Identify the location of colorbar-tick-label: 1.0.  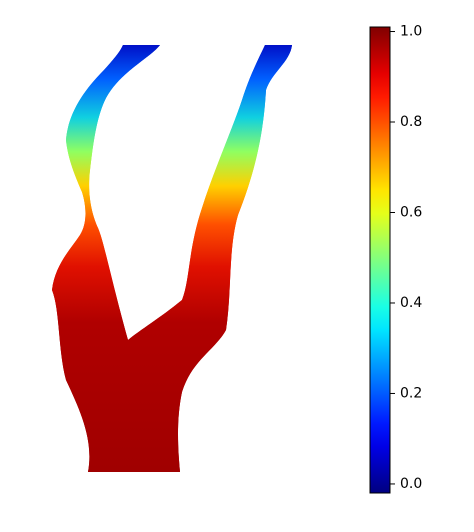
(411, 32).